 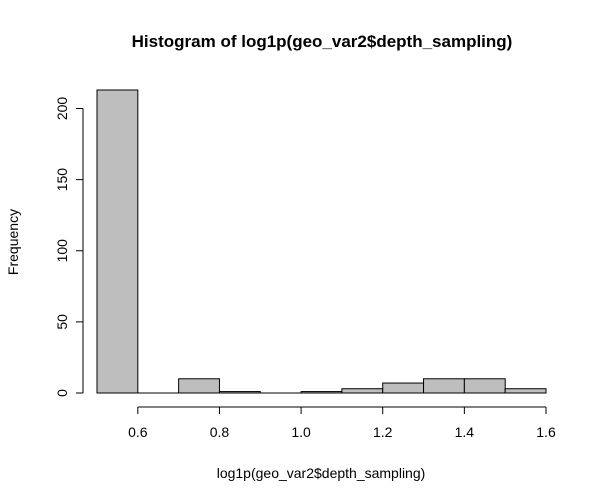 I want to click on y-tick-label: 100, so click(x=62, y=251).